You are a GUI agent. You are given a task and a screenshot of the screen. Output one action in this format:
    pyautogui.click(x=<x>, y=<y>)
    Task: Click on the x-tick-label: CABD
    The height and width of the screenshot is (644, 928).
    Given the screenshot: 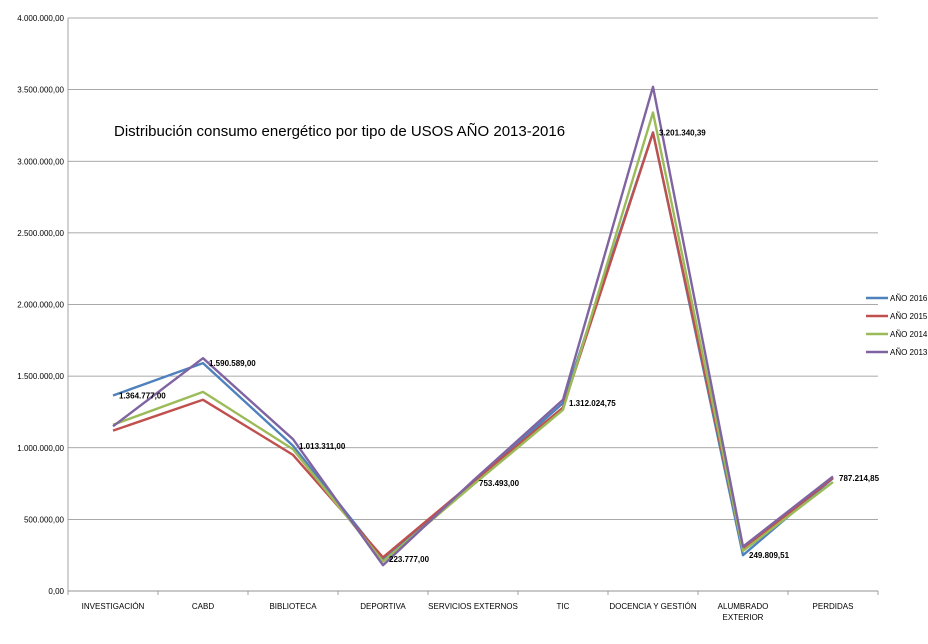 What is the action you would take?
    pyautogui.click(x=203, y=606)
    